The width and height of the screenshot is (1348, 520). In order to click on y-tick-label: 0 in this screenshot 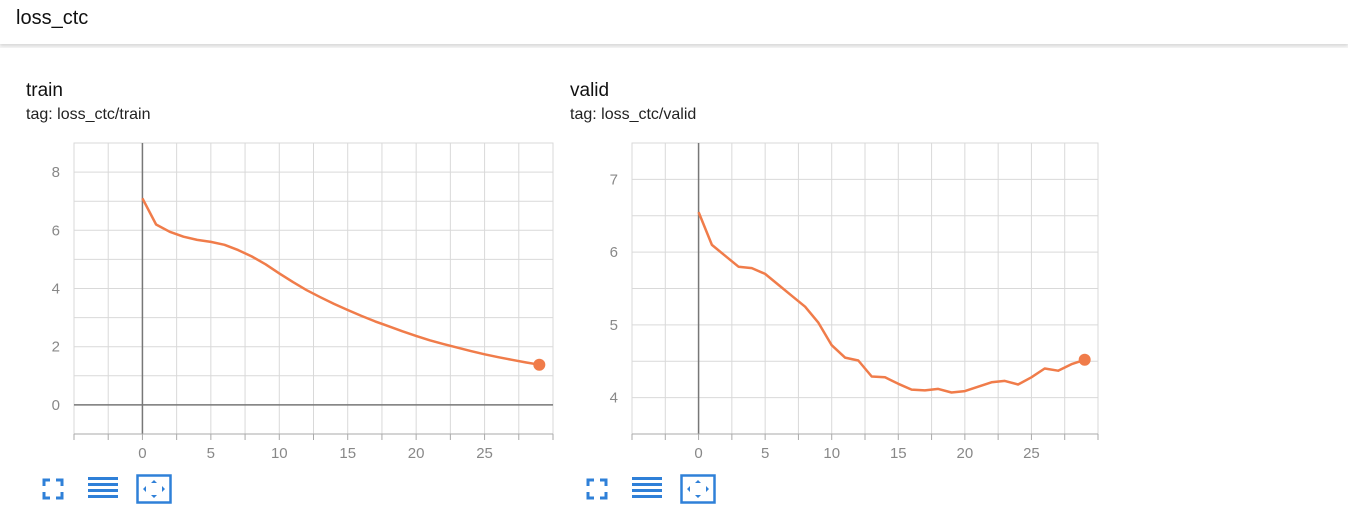, I will do `click(56, 405)`.